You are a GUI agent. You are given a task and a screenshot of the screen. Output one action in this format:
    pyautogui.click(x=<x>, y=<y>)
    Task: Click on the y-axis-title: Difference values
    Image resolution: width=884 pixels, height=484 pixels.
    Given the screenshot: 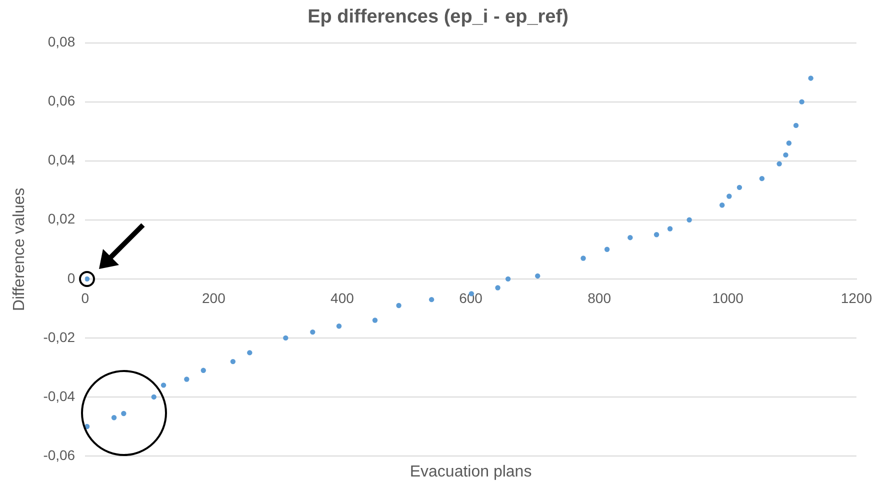 What is the action you would take?
    pyautogui.click(x=19, y=250)
    